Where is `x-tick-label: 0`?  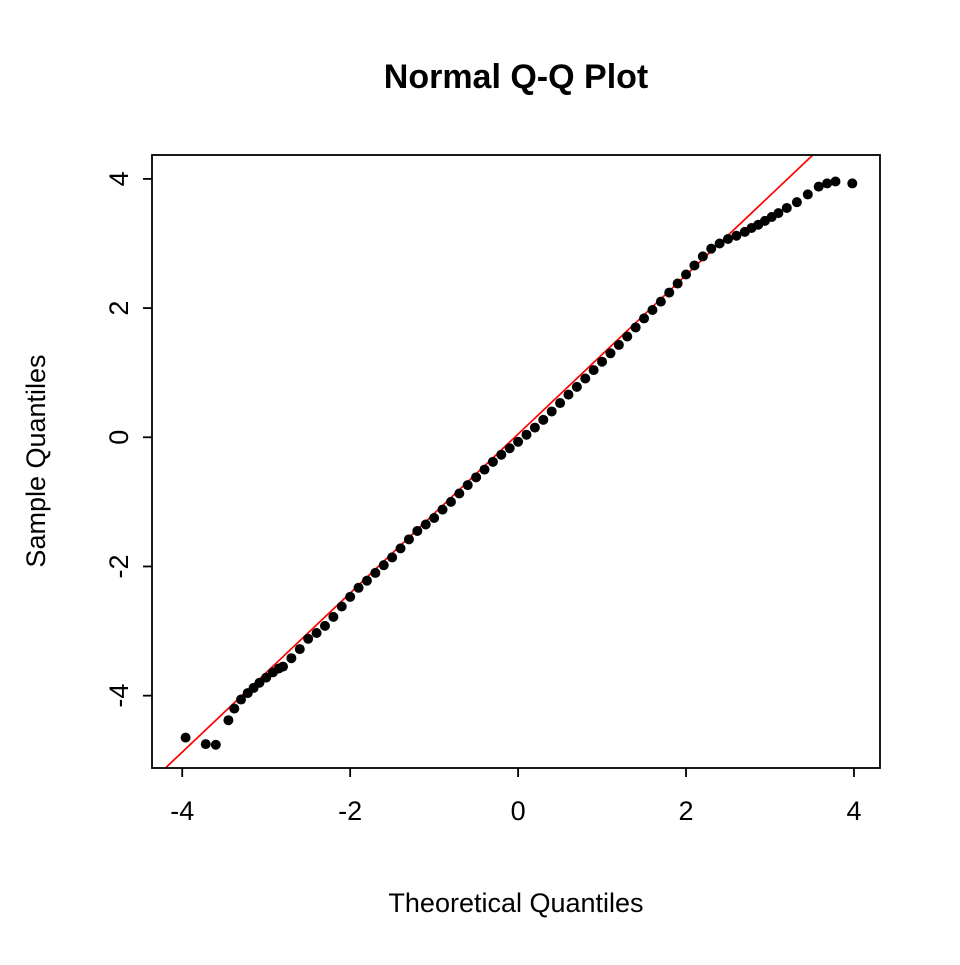
x-tick-label: 0 is located at coordinates (518, 811).